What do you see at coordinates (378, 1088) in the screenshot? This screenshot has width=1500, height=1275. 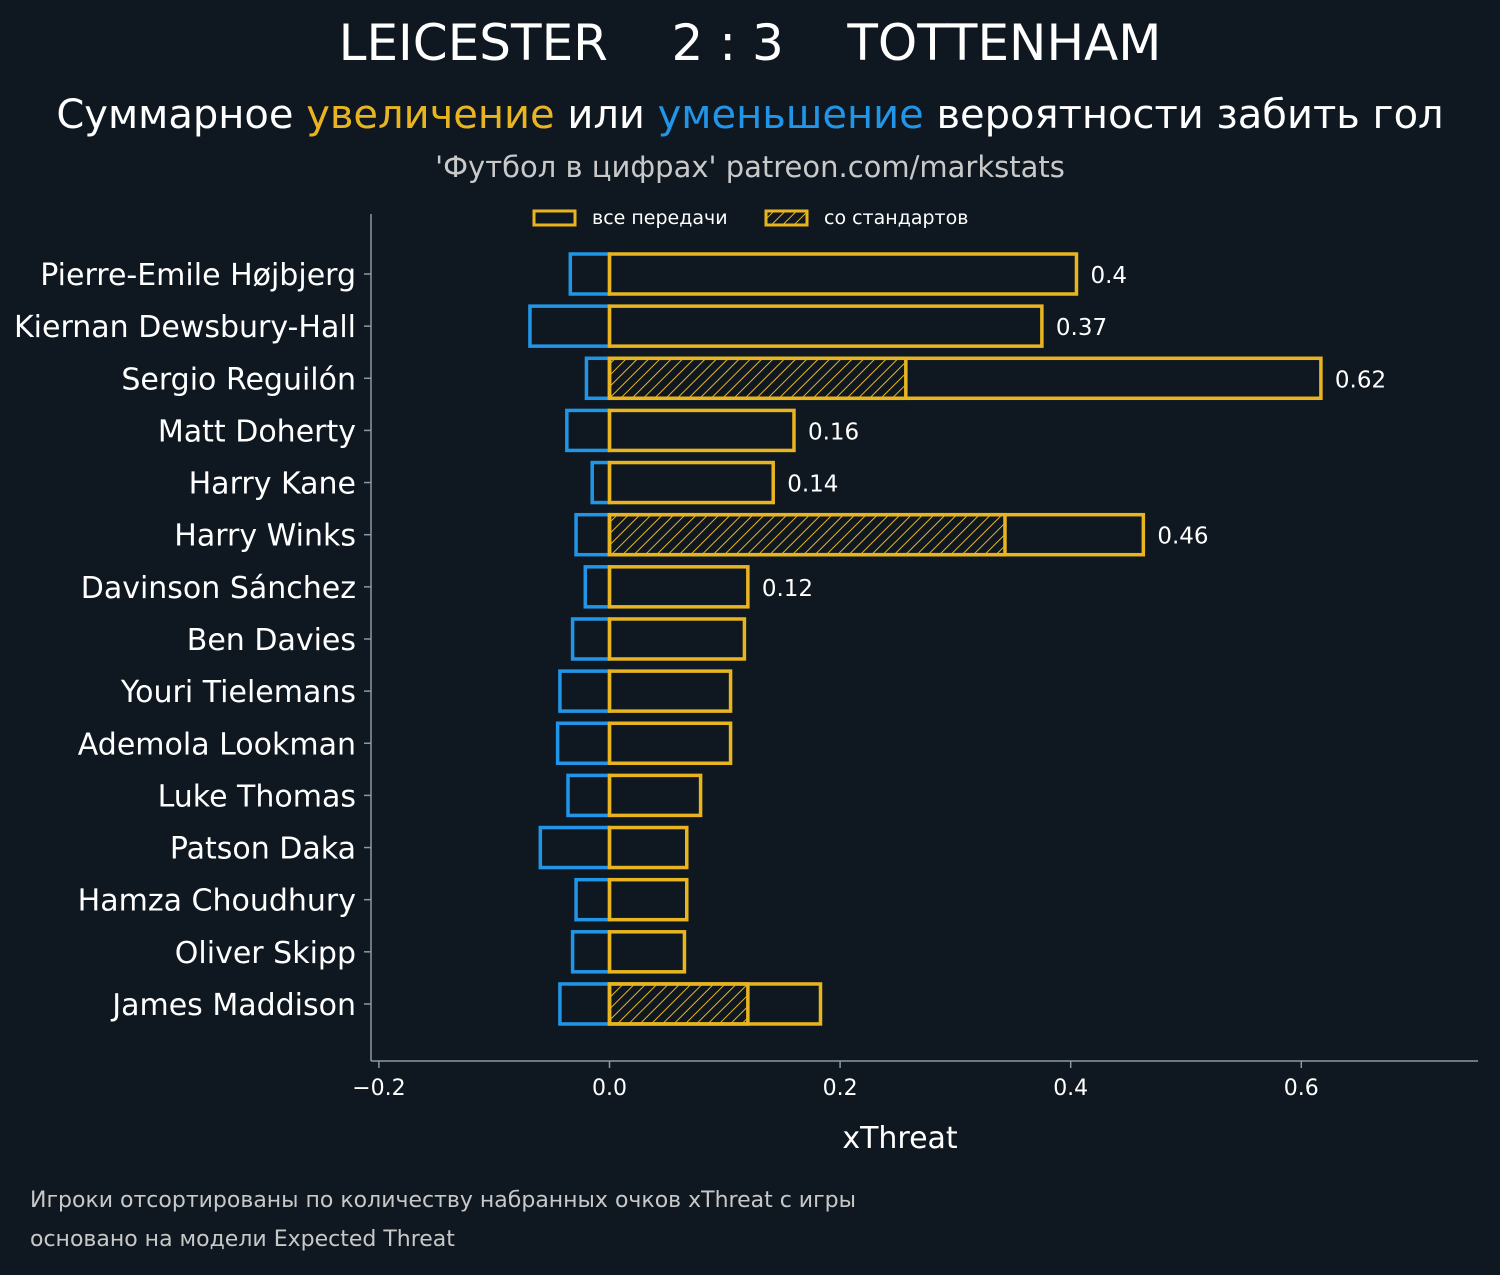 I see `x-tick-label: −0.2` at bounding box center [378, 1088].